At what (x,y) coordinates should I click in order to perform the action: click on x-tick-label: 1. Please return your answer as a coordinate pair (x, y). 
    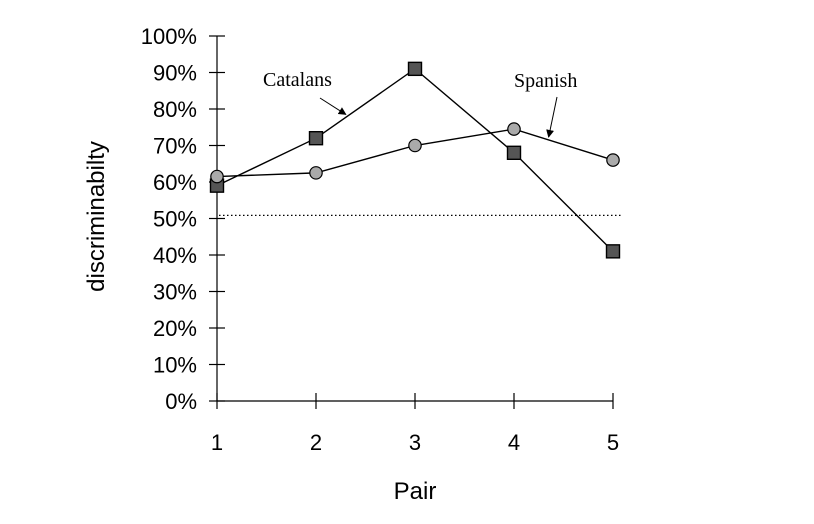
    Looking at the image, I should click on (217, 442).